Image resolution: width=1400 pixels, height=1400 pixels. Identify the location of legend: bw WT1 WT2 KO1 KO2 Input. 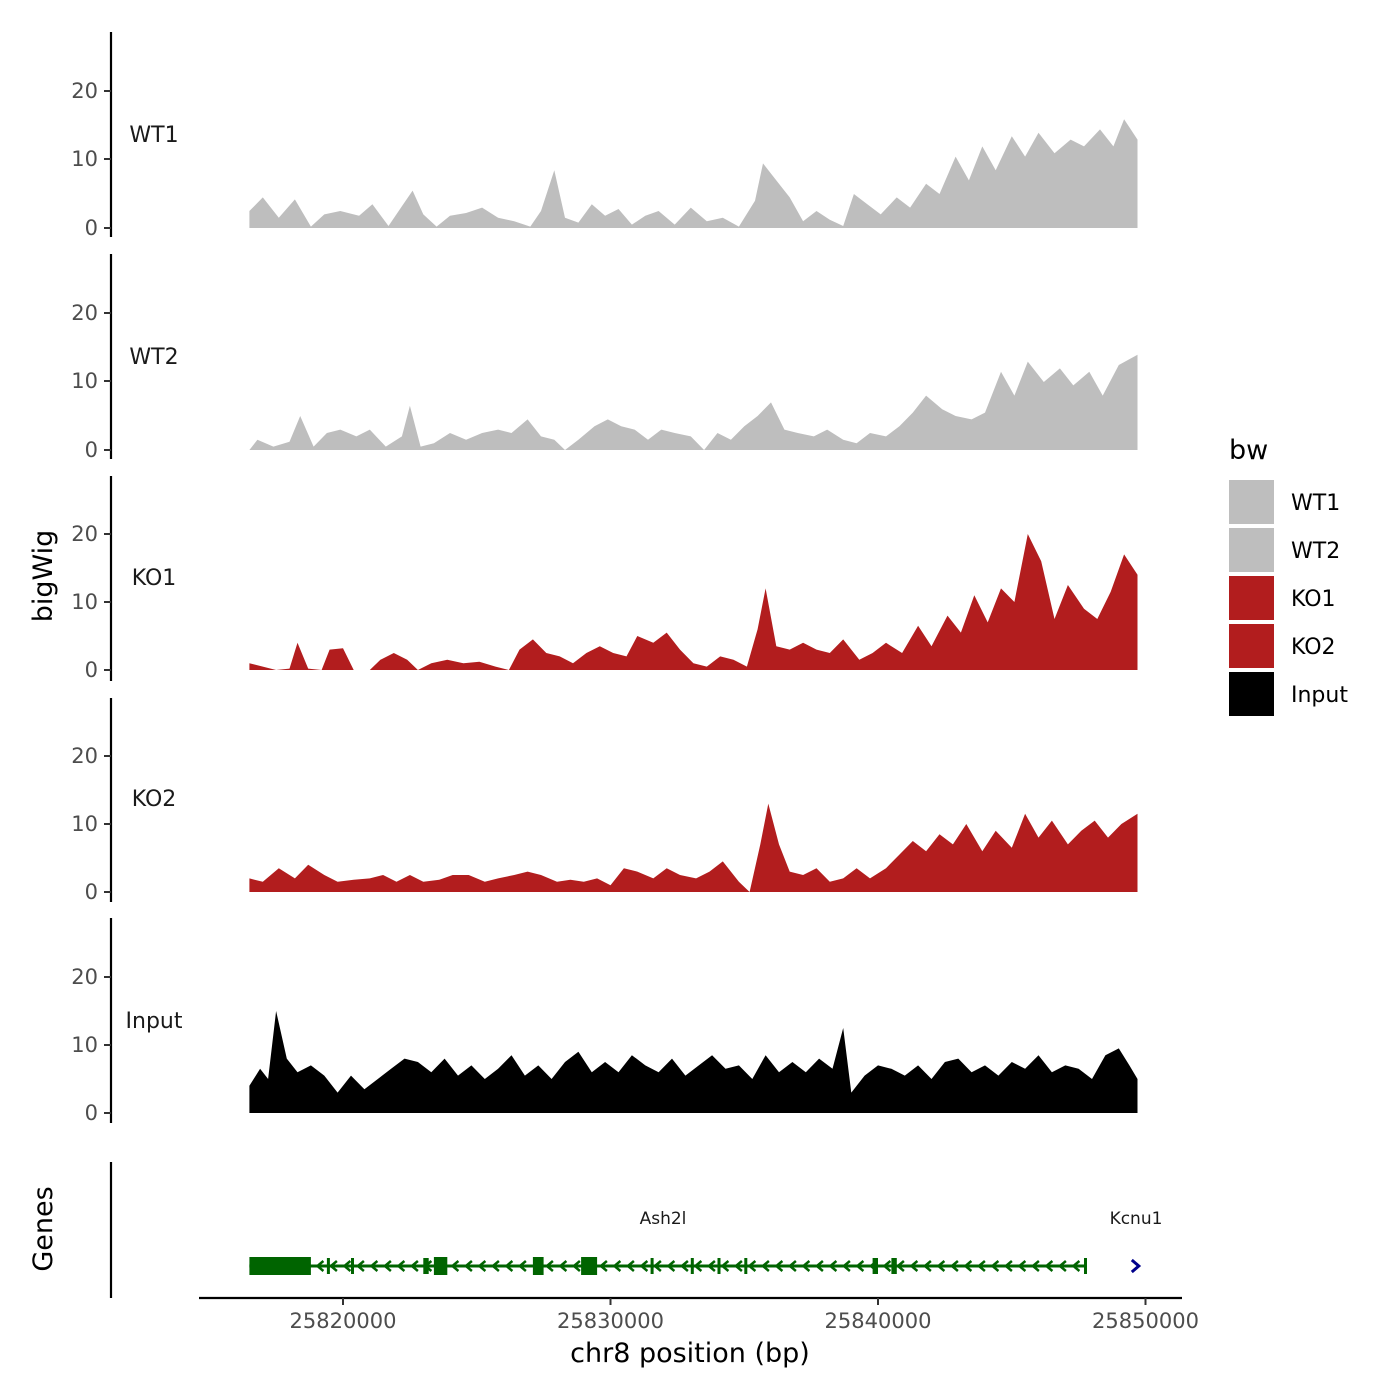
(1288, 575).